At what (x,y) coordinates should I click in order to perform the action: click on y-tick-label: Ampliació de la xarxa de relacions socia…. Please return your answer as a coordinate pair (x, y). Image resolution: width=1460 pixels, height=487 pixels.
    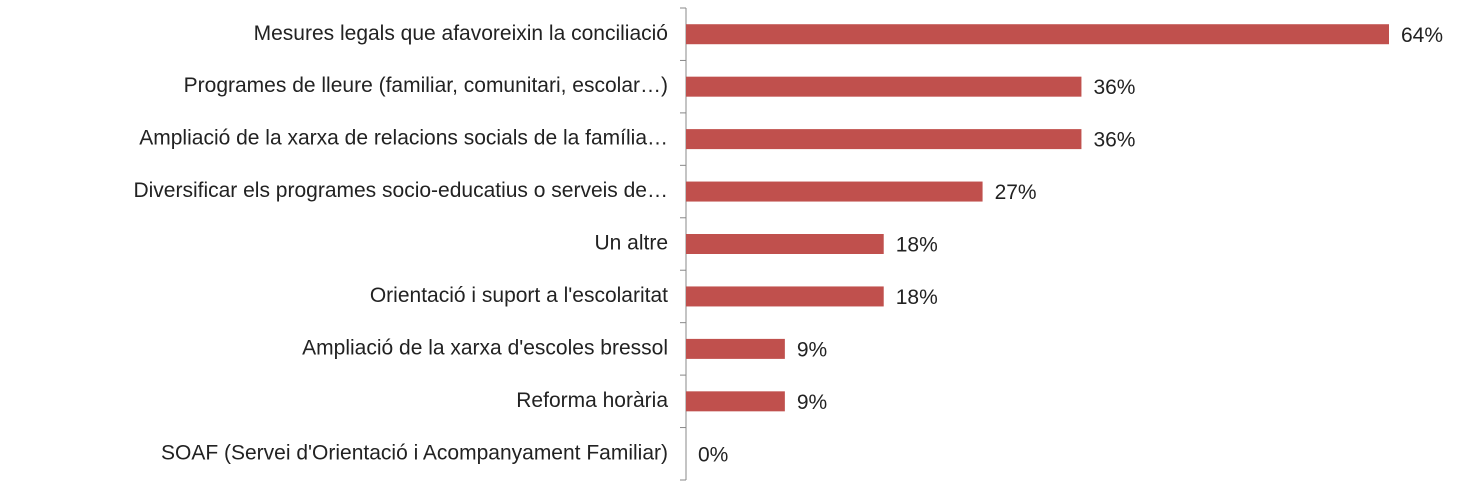
    Looking at the image, I should click on (403, 138).